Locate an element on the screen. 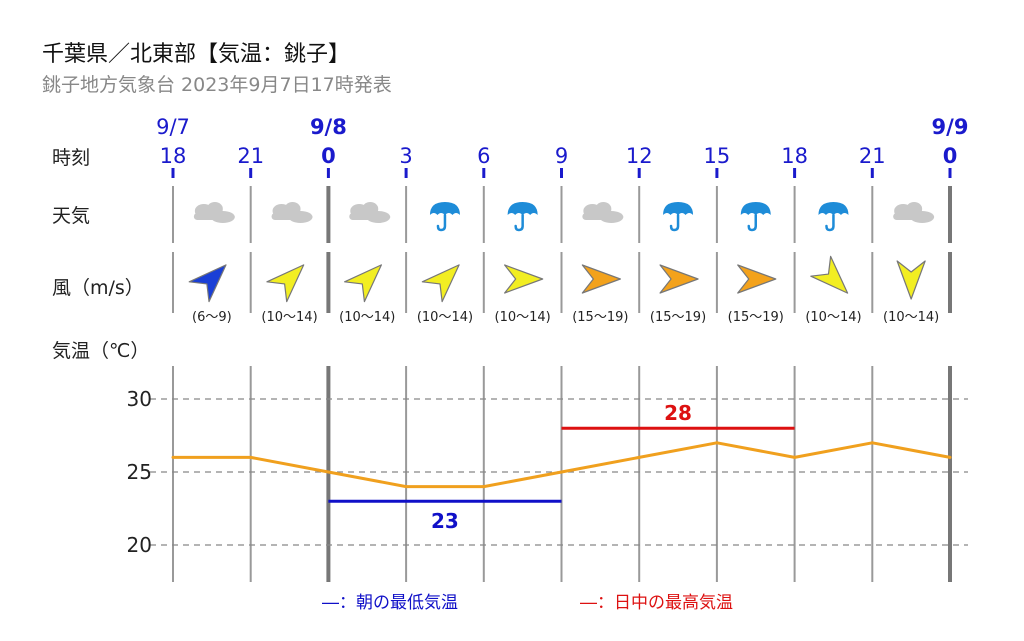 This screenshot has width=1024, height=641. hour-tick-label: 3 is located at coordinates (405, 156).